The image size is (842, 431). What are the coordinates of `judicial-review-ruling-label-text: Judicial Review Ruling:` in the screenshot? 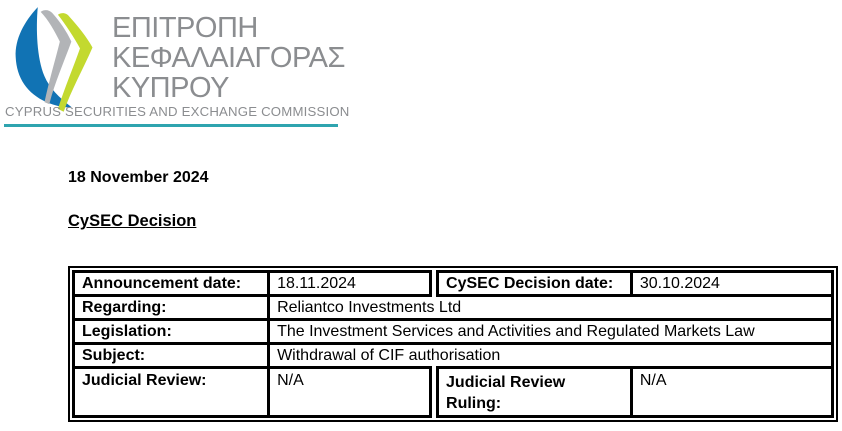 It's located at (506, 393).